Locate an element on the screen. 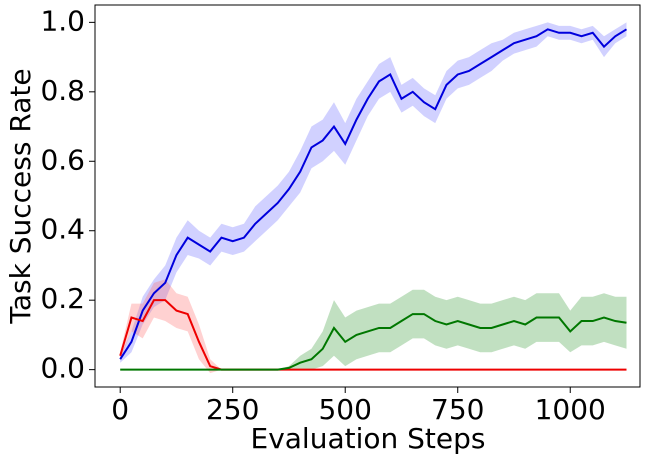 The image size is (660, 463). x-tick-label: 500 is located at coordinates (344, 409).